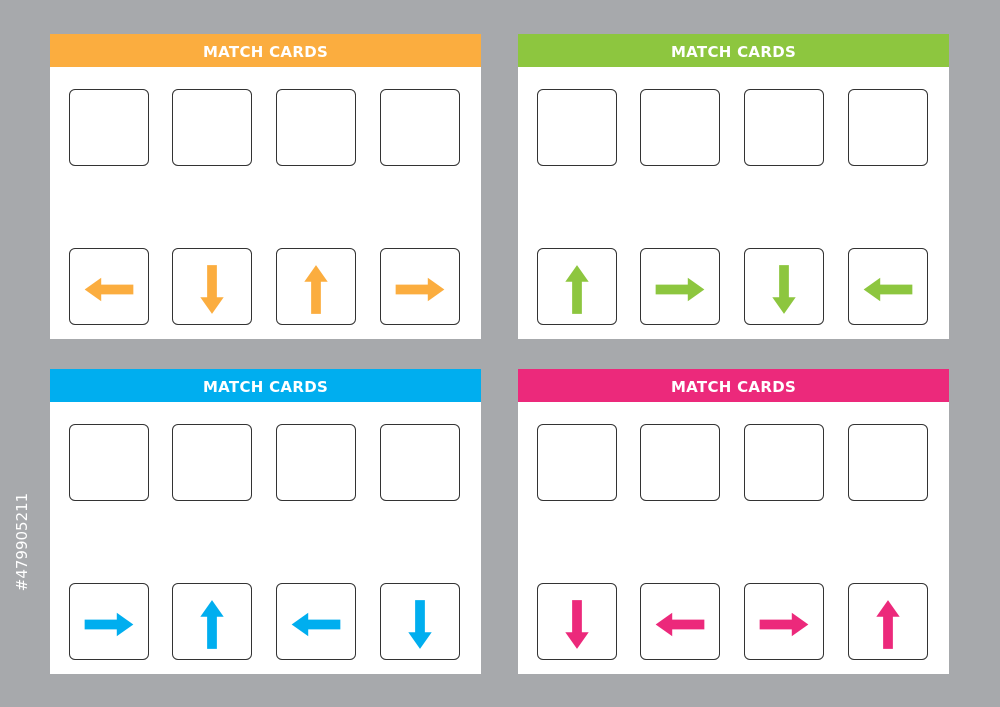  Describe the element at coordinates (22, 542) in the screenshot. I see `stock-id-label: #479905211` at that location.